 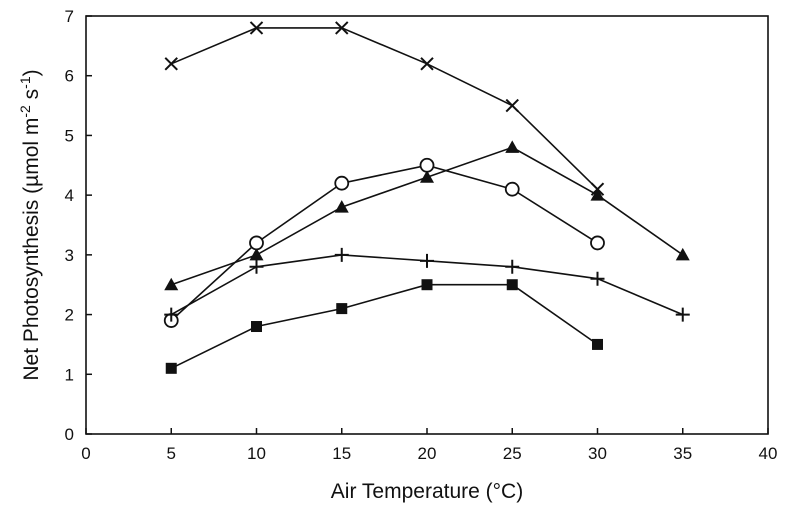 I want to click on series-line-square, so click(x=384, y=326).